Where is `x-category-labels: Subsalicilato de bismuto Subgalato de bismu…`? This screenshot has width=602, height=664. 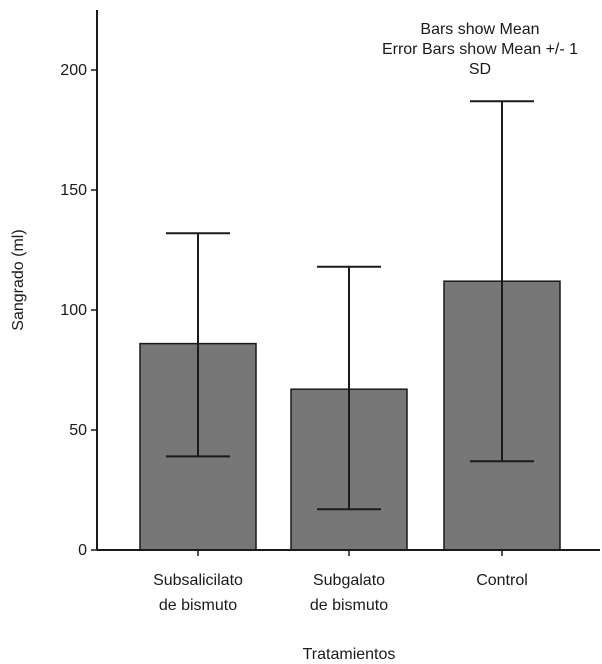
x-category-labels: Subsalicilato de bismuto Subgalato de bismu… is located at coordinates (340, 582).